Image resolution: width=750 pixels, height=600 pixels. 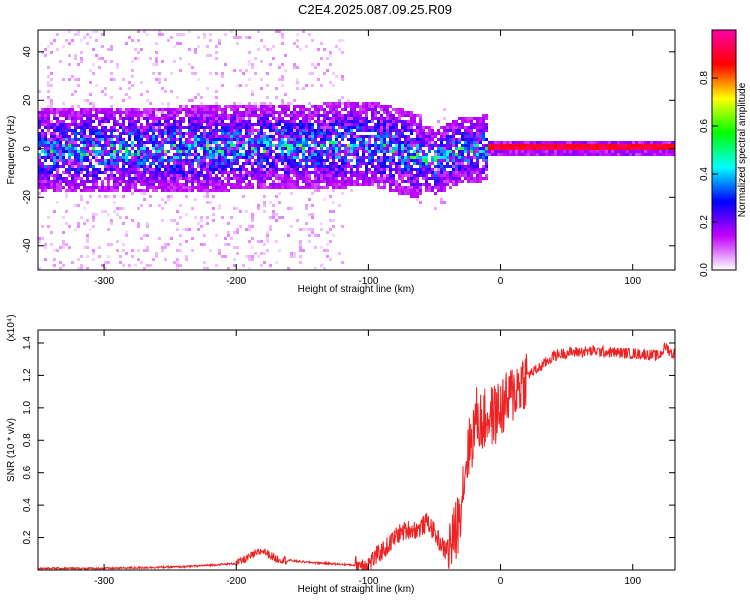 What do you see at coordinates (501, 281) in the screenshot?
I see `x-tick-label: 0` at bounding box center [501, 281].